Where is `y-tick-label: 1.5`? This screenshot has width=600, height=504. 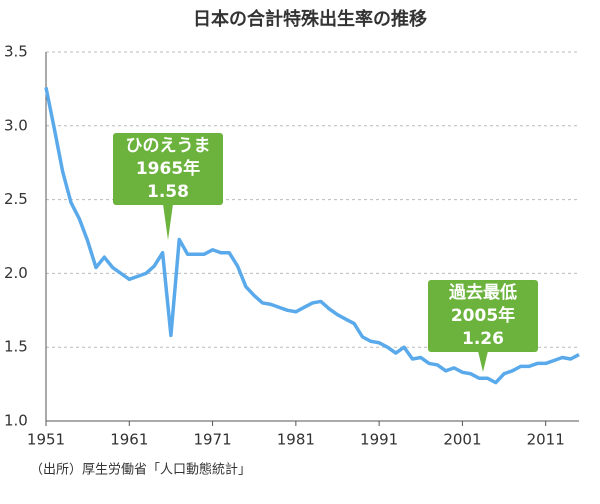 y-tick-label: 1.5 is located at coordinates (16, 347).